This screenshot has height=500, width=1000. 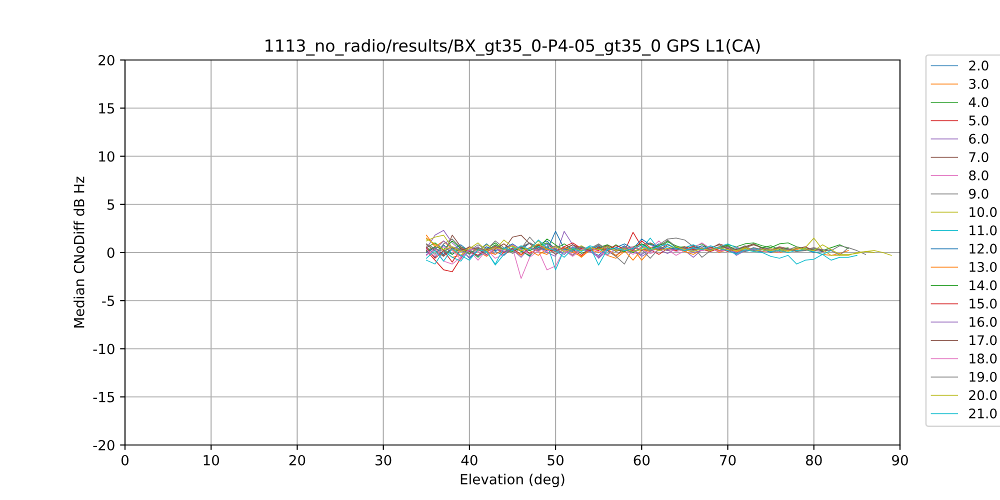 I want to click on y-axis-title: Median CNoDiff dB Hz, so click(x=79, y=252).